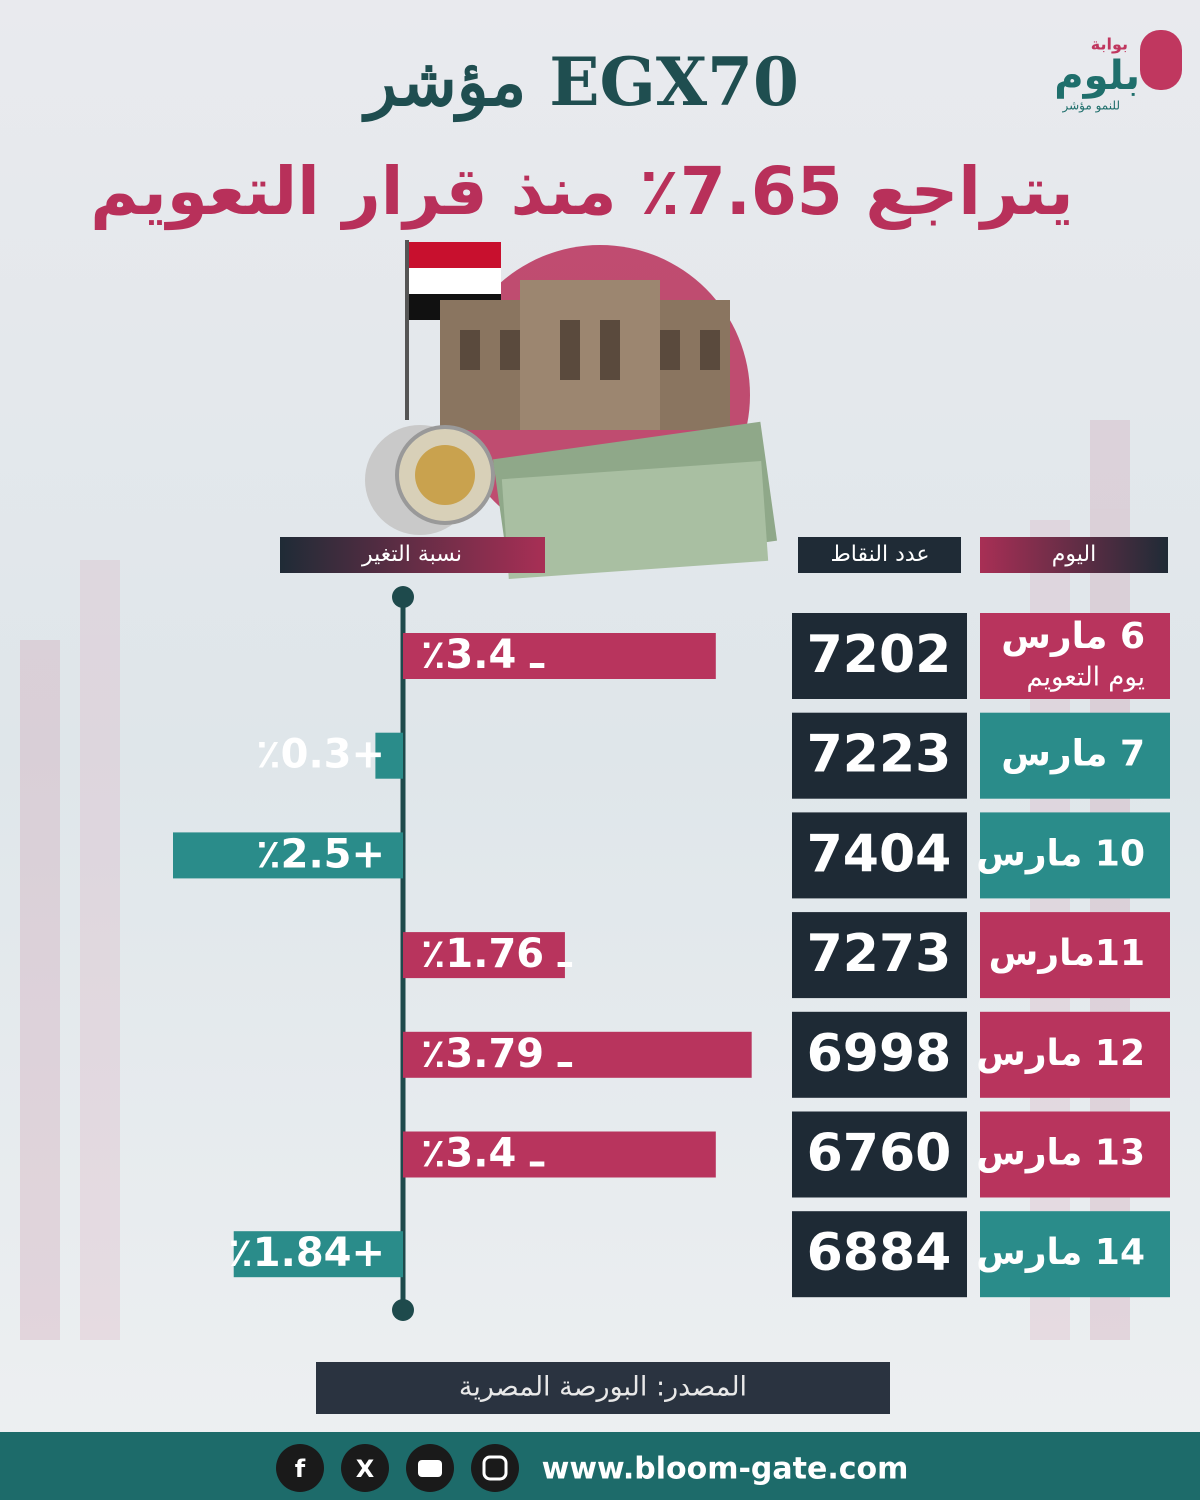  I want to click on change-label: ٪2.5+, so click(320, 854).